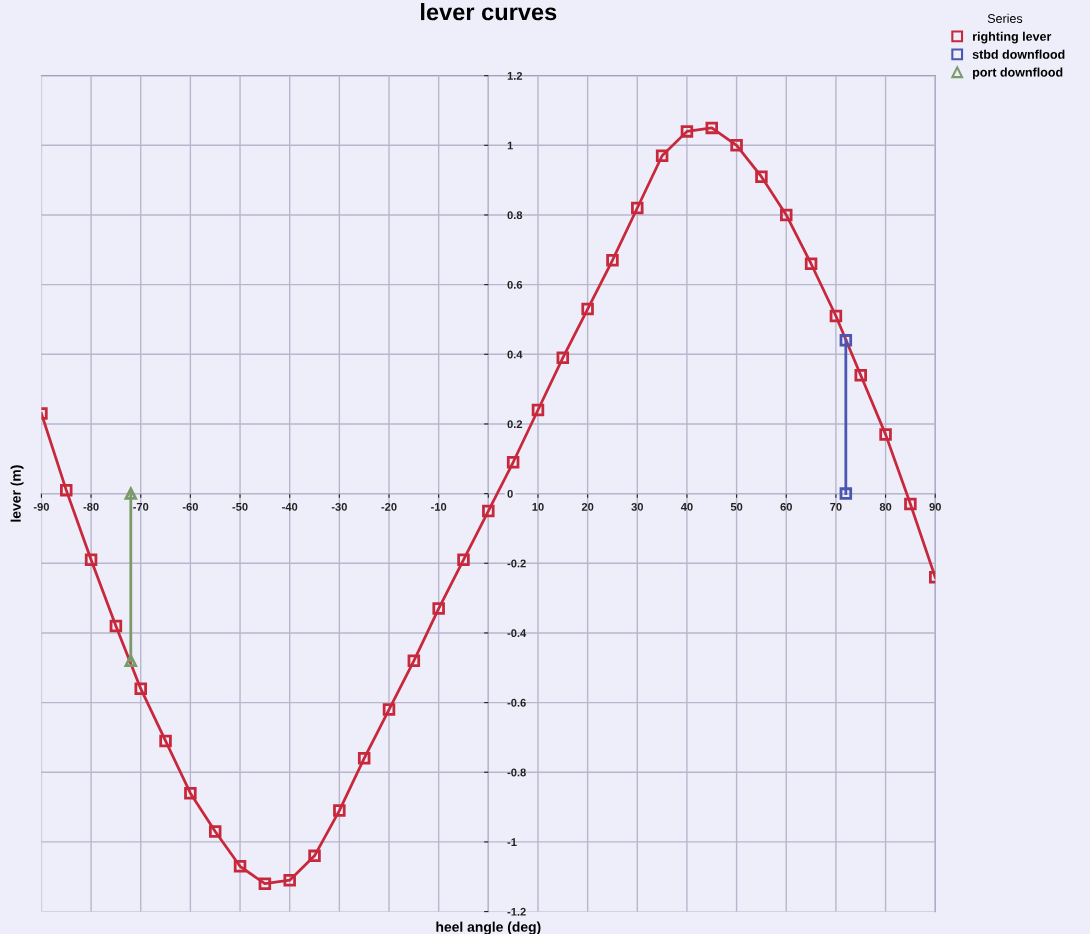 This screenshot has height=934, width=1090. What do you see at coordinates (515, 284) in the screenshot?
I see `y-tick-label: 0.6` at bounding box center [515, 284].